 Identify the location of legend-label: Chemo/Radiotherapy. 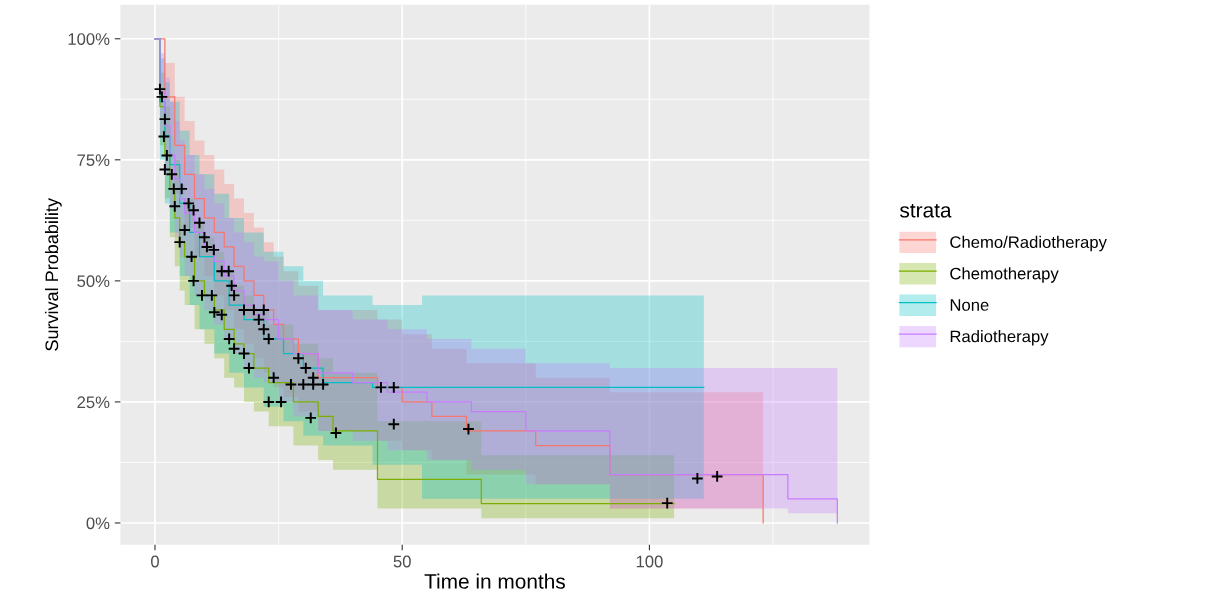
(1028, 243).